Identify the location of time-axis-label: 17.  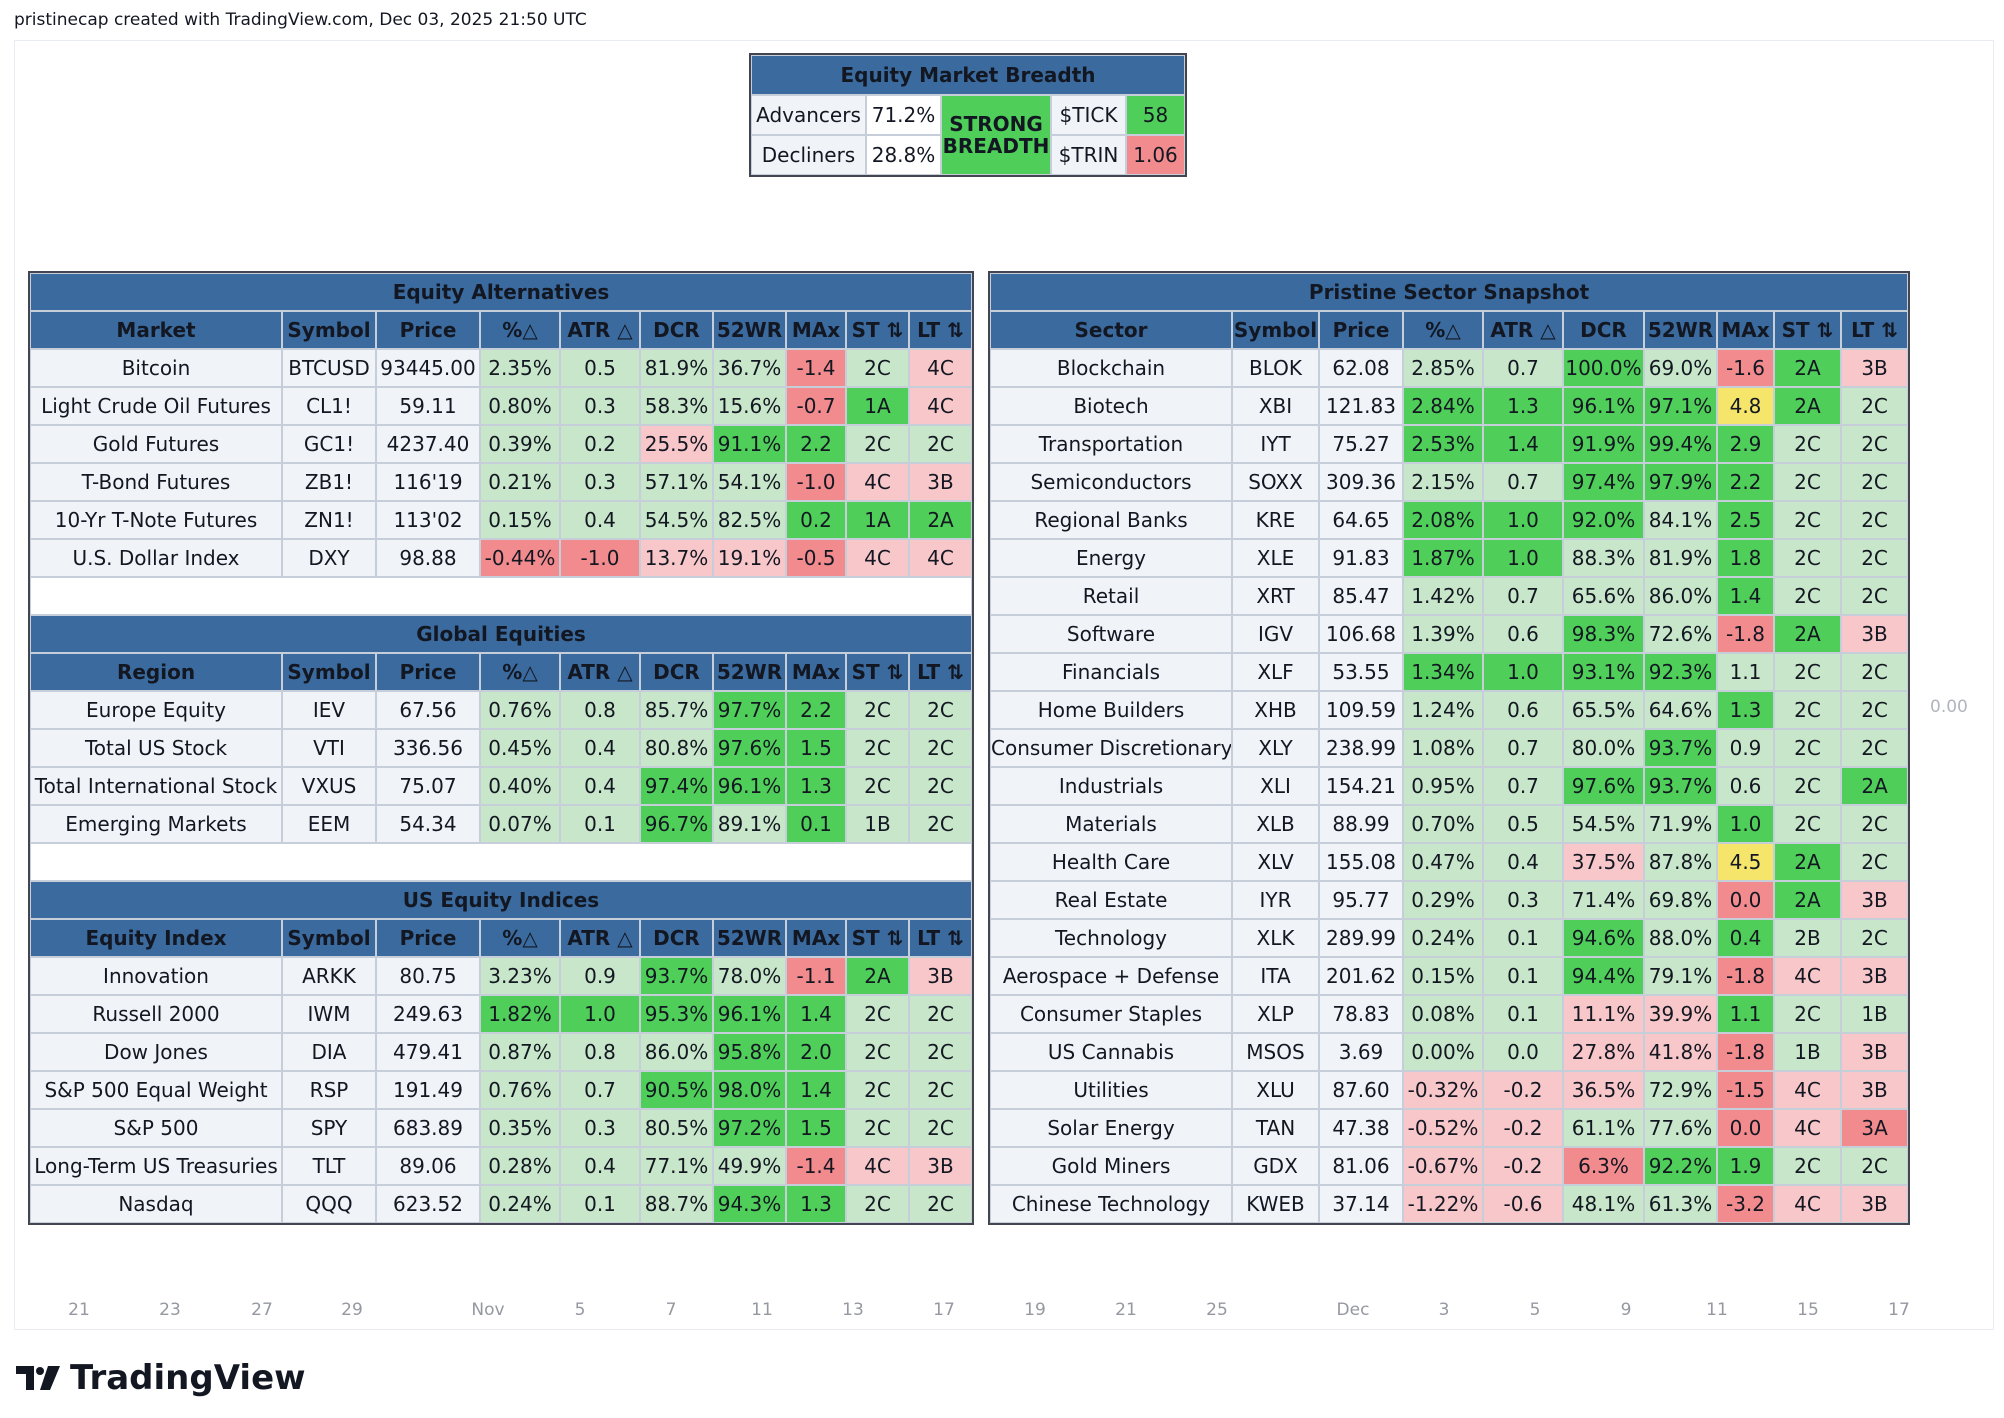
(1899, 1310).